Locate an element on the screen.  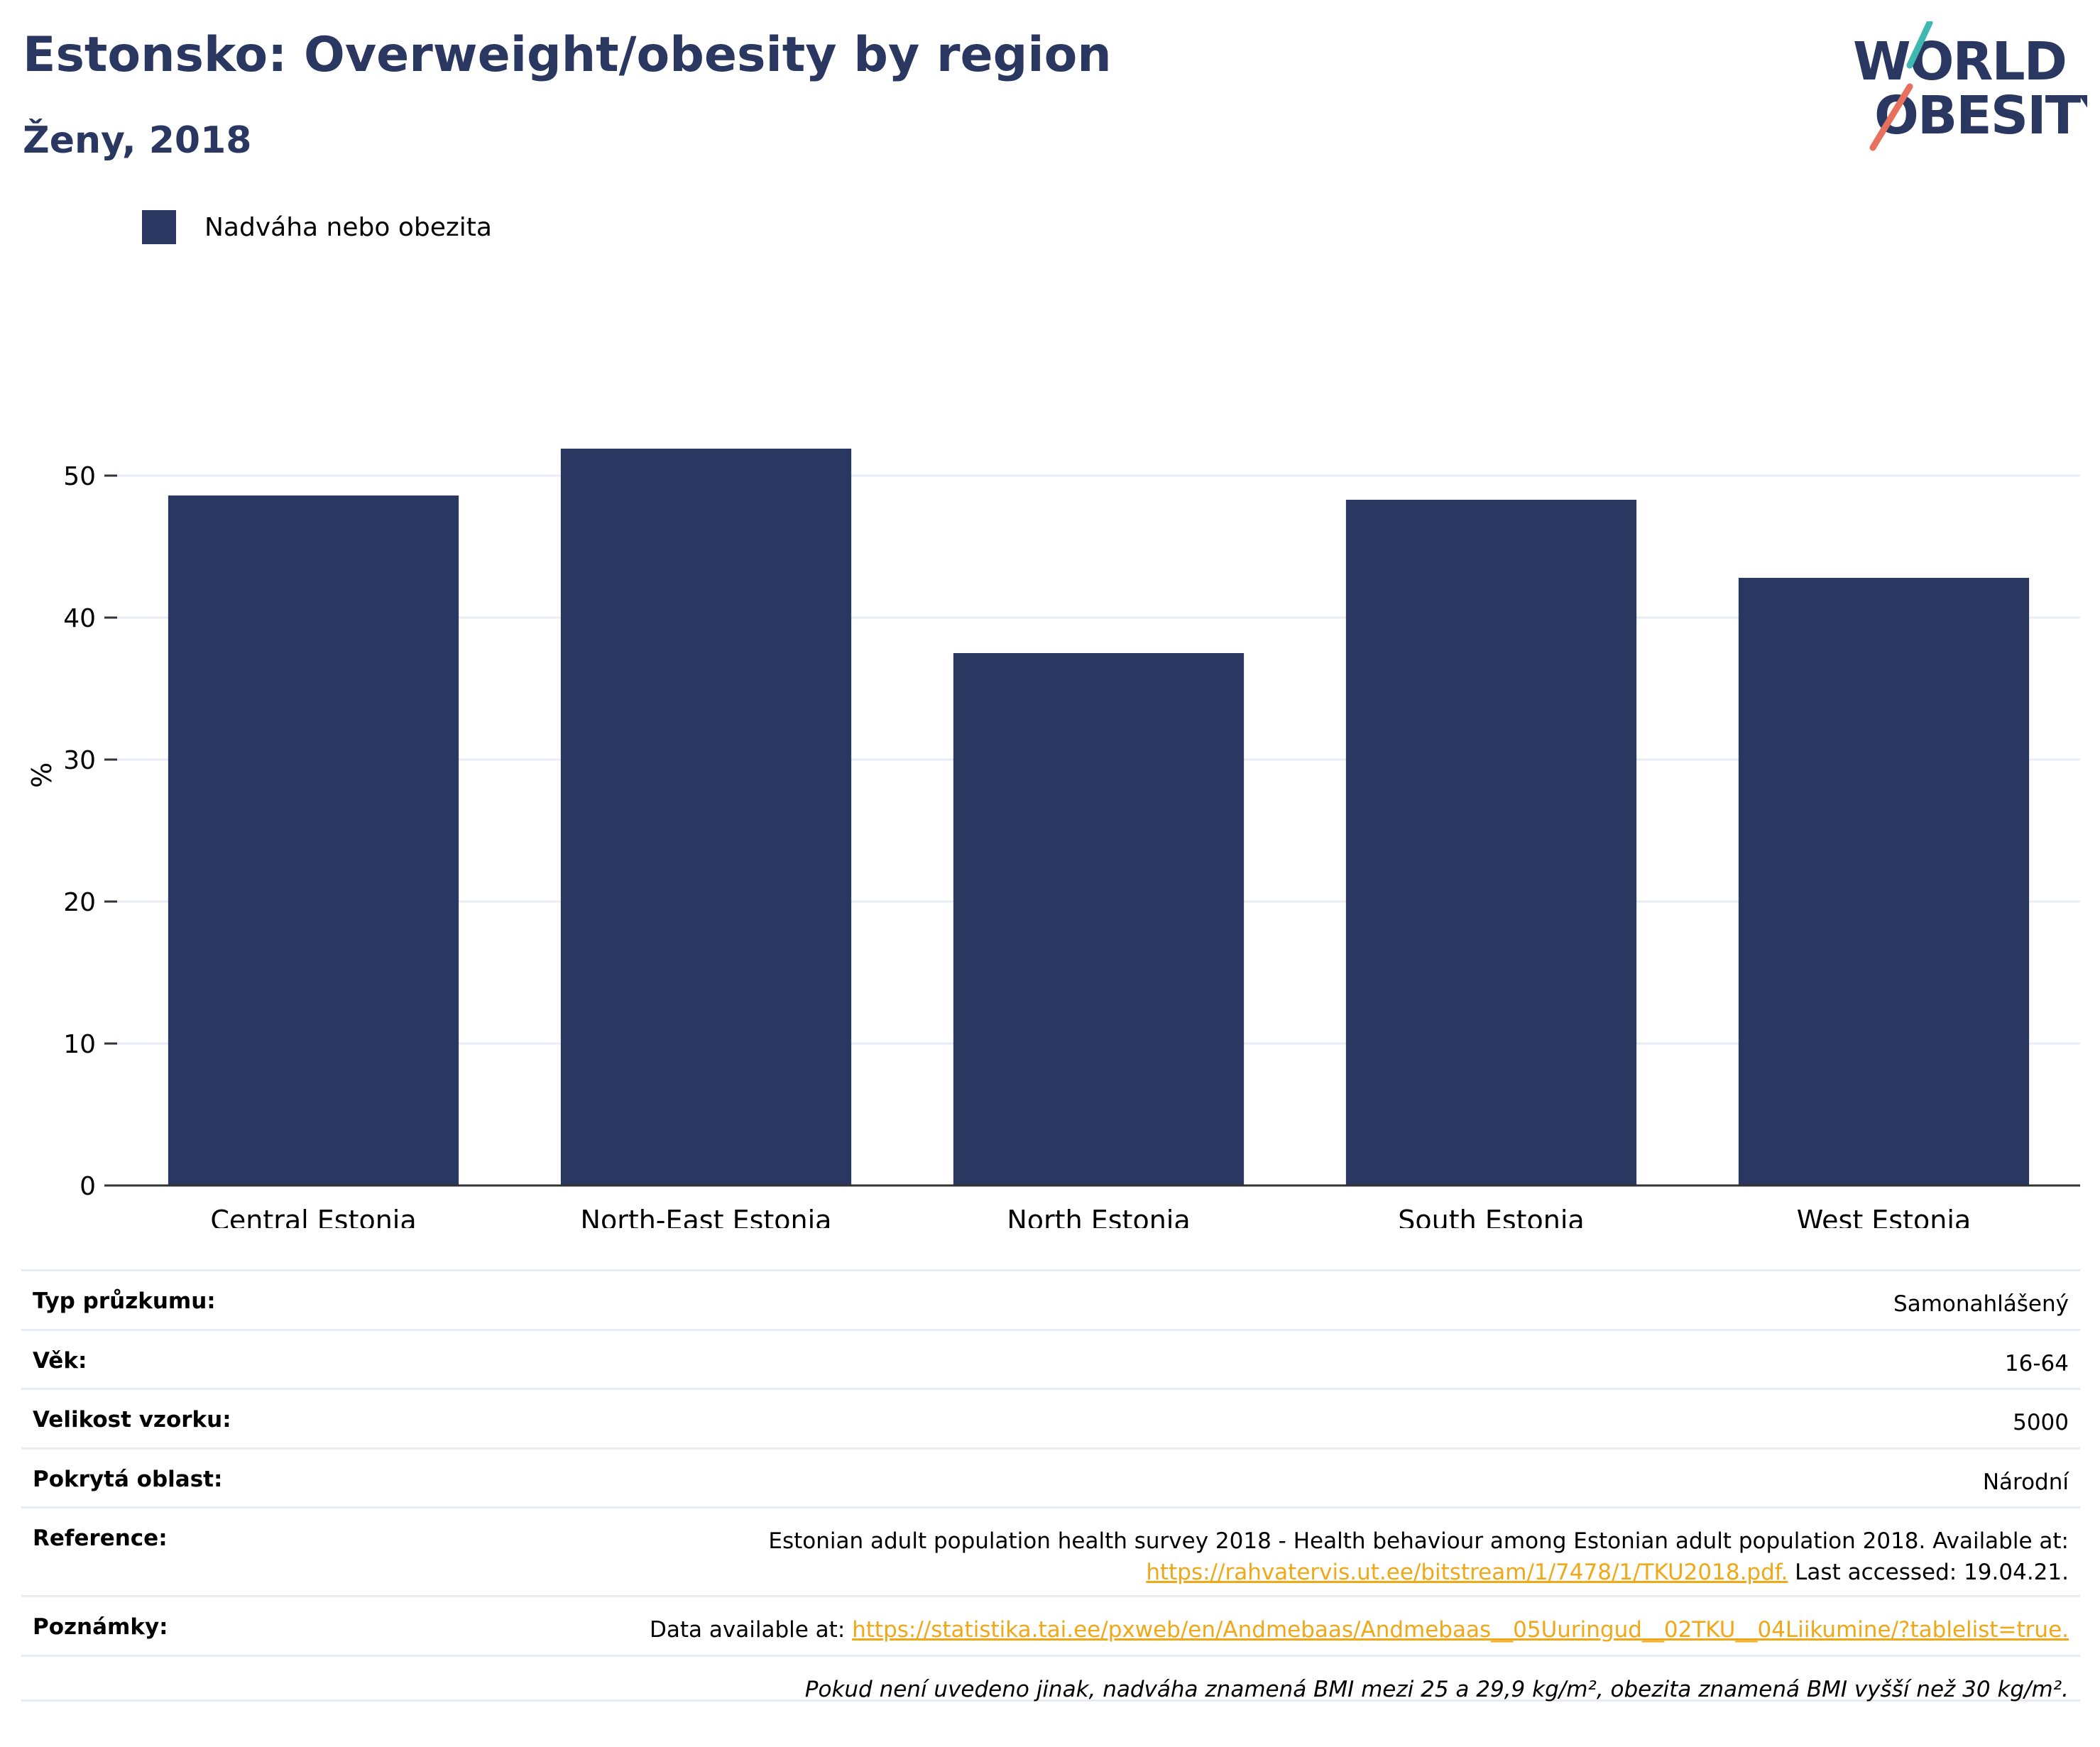
info-value: Národní is located at coordinates (2025, 1482).